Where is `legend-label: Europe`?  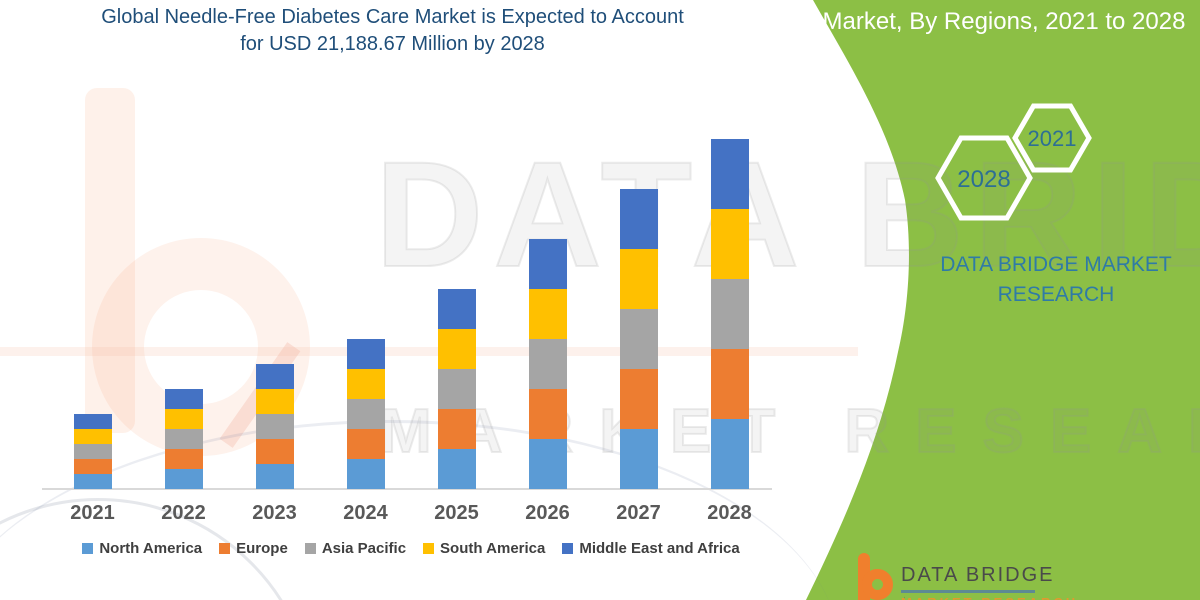 legend-label: Europe is located at coordinates (262, 548).